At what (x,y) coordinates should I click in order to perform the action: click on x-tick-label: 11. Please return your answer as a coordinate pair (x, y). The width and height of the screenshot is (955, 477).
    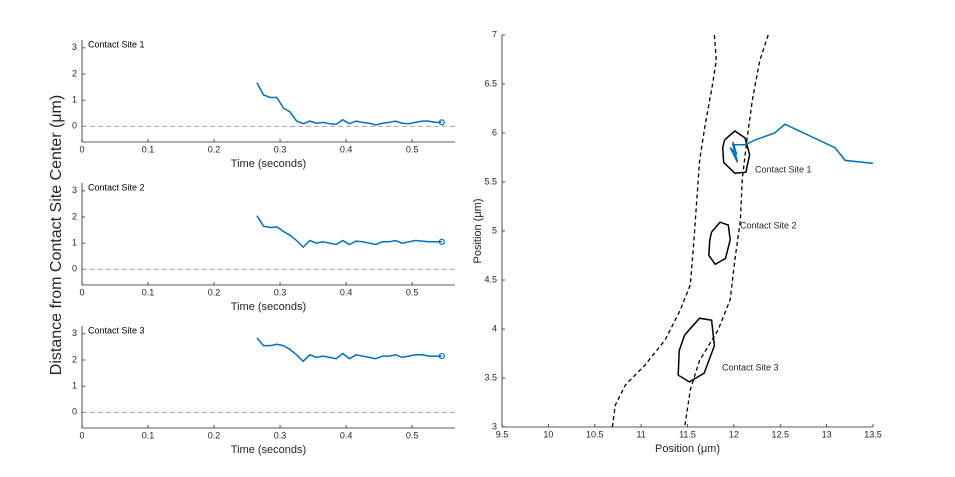
    Looking at the image, I should click on (640, 434).